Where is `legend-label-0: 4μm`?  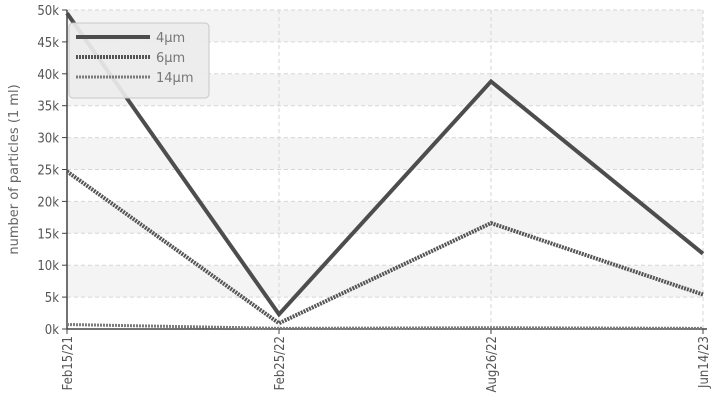 legend-label-0: 4μm is located at coordinates (170, 38).